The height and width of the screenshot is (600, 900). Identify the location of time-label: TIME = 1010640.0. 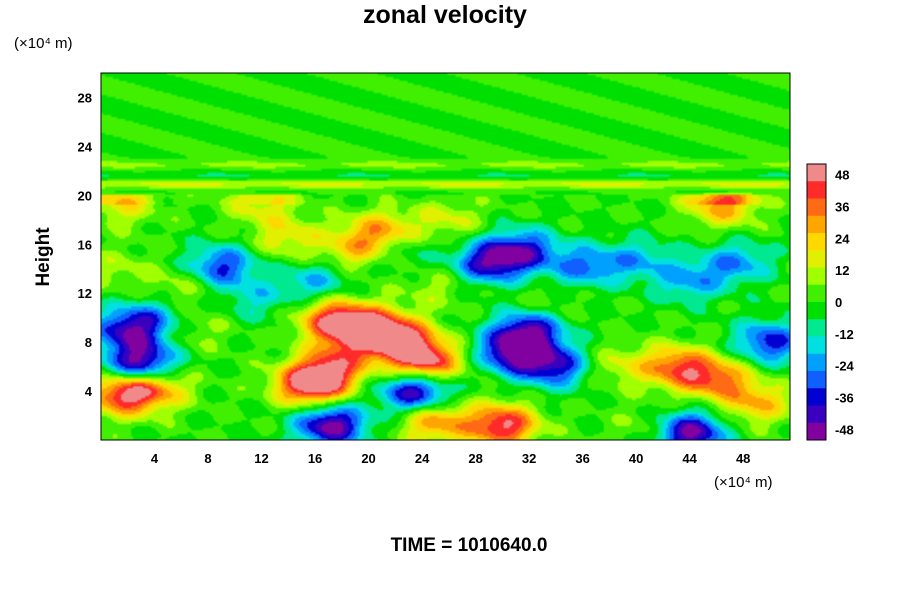
(469, 545).